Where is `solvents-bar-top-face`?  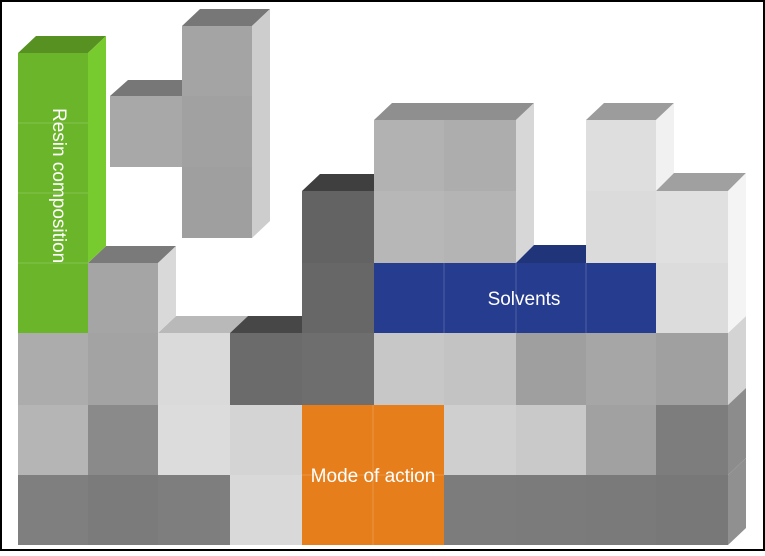 solvents-bar-top-face is located at coordinates (551, 254).